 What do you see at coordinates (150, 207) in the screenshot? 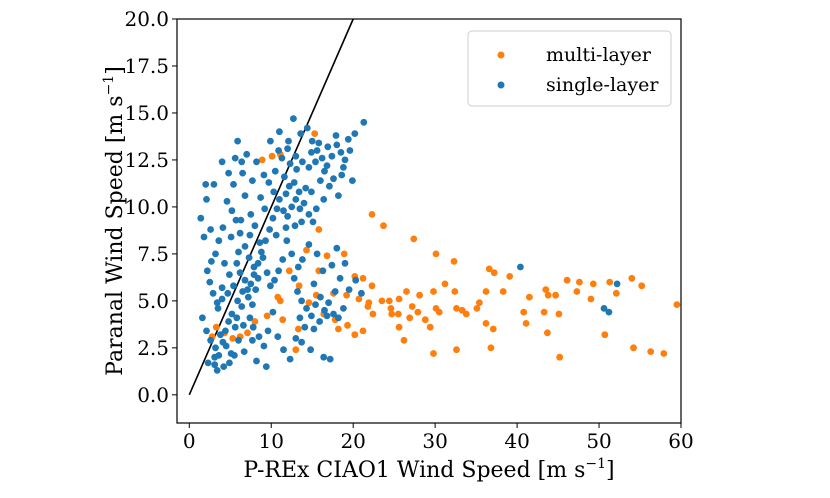
I see `y-axis: 0.0 2.5 5.0 7.5 10.0 12.5 15.0 17.5 20.0` at bounding box center [150, 207].